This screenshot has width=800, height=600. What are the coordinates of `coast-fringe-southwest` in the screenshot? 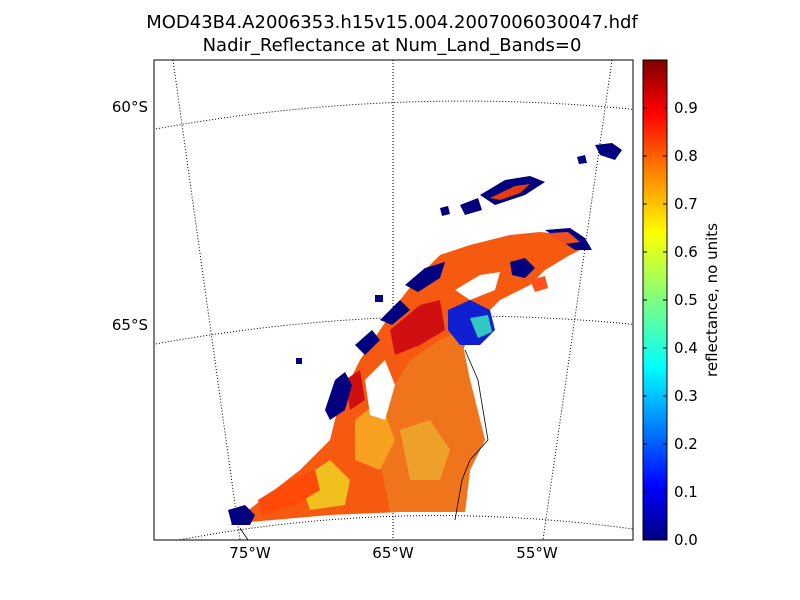 It's located at (241, 515).